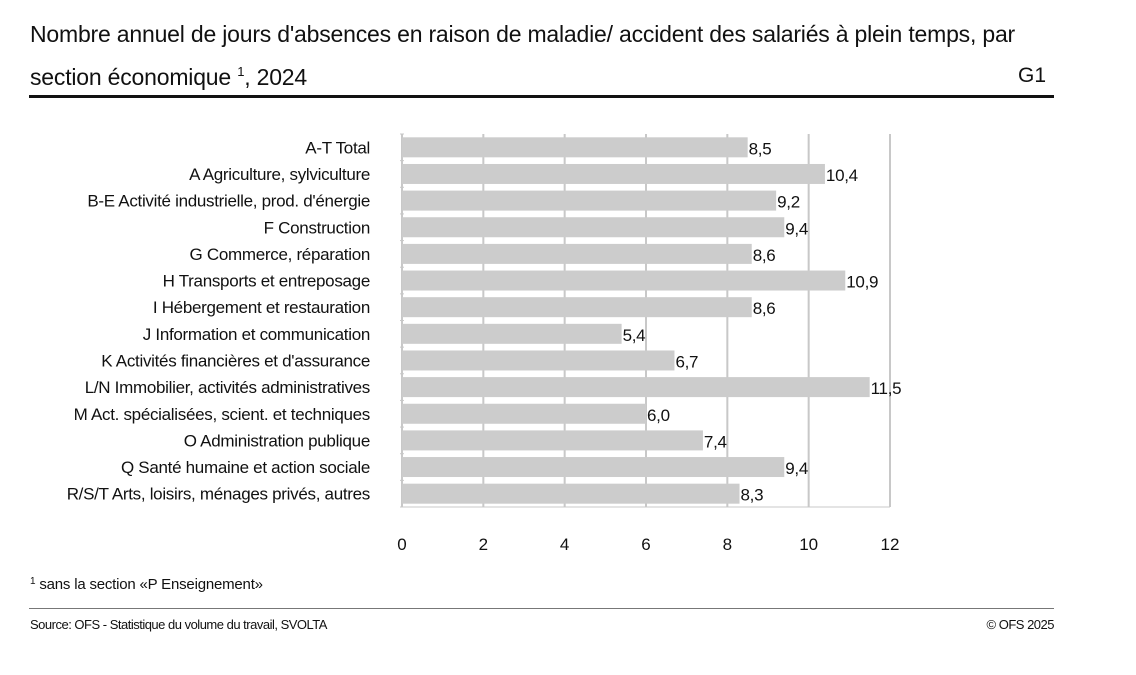 The height and width of the screenshot is (675, 1136). What do you see at coordinates (862, 282) in the screenshot?
I see `value-label: 10,9` at bounding box center [862, 282].